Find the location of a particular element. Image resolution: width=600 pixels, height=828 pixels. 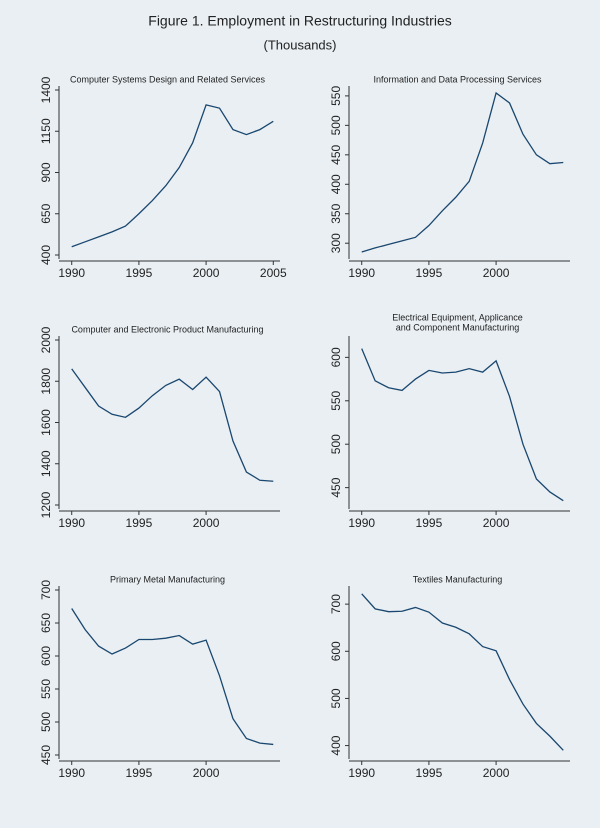

y-tick-label: 300 is located at coordinates (336, 243).